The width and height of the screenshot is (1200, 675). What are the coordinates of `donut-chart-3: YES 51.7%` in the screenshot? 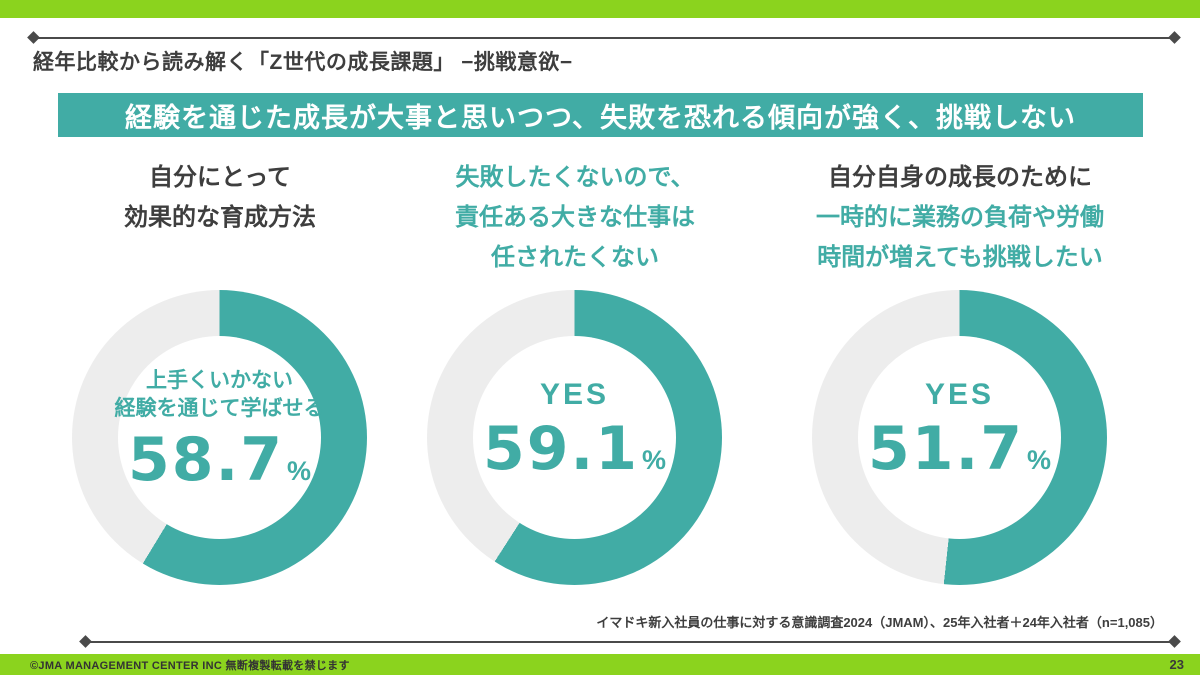 It's located at (959, 437).